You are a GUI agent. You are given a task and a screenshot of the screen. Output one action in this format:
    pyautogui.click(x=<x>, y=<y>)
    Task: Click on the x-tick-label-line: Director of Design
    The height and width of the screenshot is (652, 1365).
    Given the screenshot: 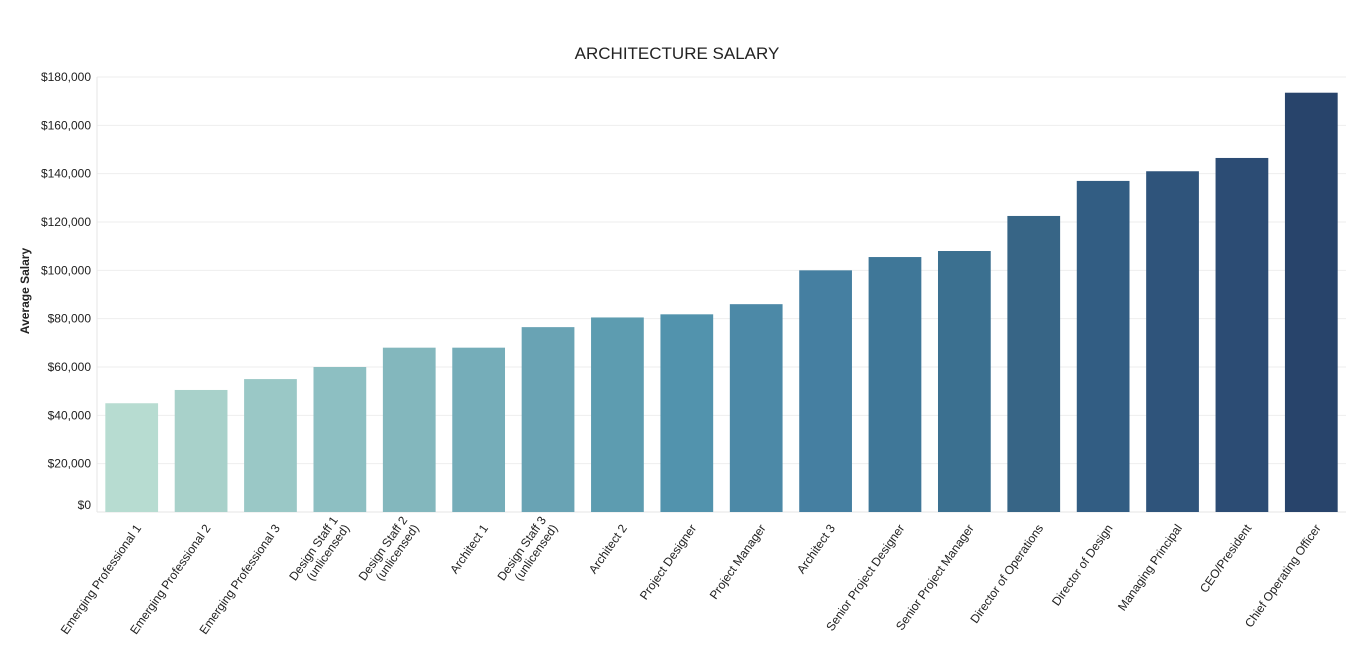 What is the action you would take?
    pyautogui.click(x=1082, y=565)
    